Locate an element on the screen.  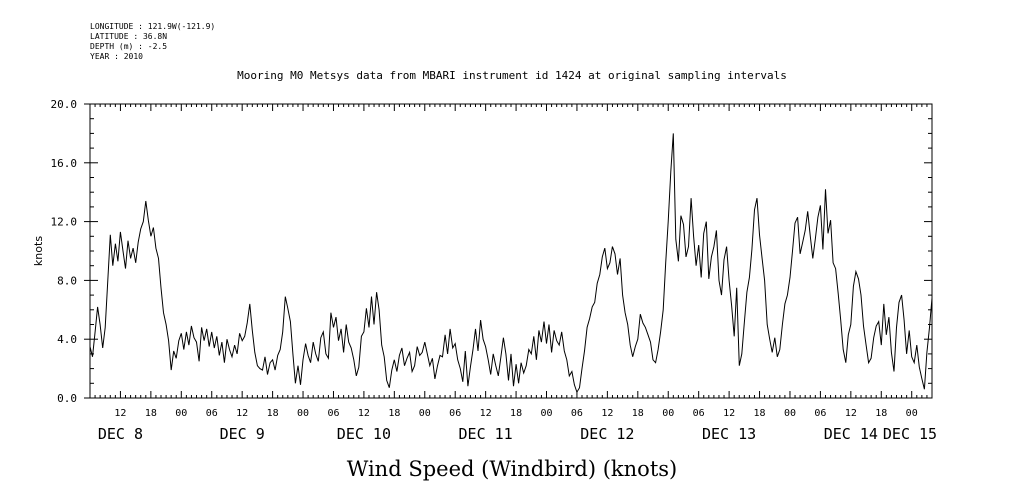
year-text: YEAR : 2010 is located at coordinates (116, 56).